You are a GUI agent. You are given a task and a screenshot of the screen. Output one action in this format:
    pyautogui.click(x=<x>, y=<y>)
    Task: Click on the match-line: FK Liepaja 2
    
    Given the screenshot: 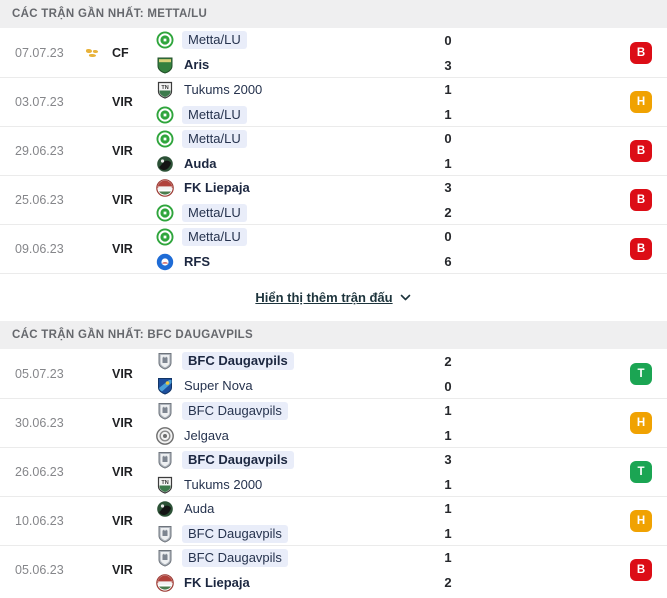 What is the action you would take?
    pyautogui.click(x=308, y=583)
    